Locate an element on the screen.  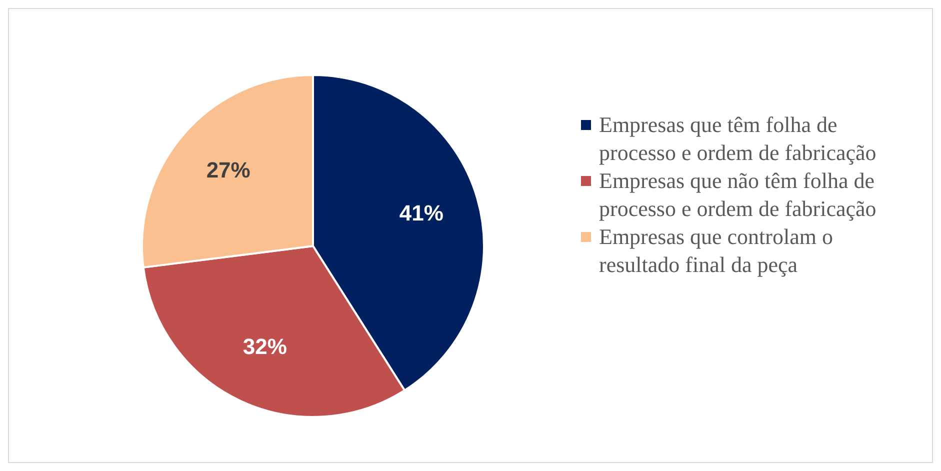
legend-label: Empresas que têm folha de processo e ordem de fabricação is located at coordinates (738, 139).